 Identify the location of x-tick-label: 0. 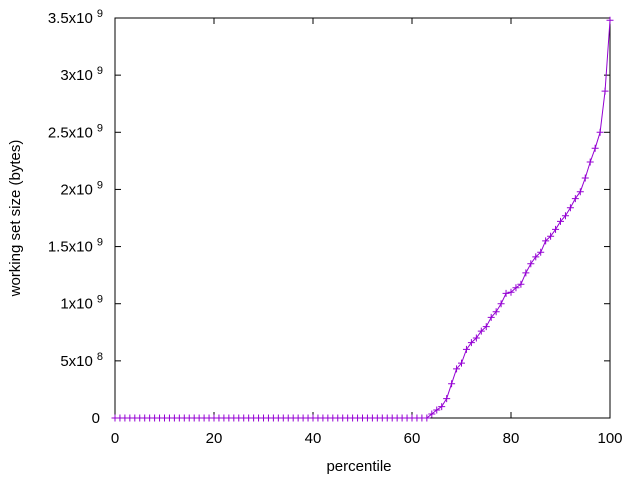
(115, 438).